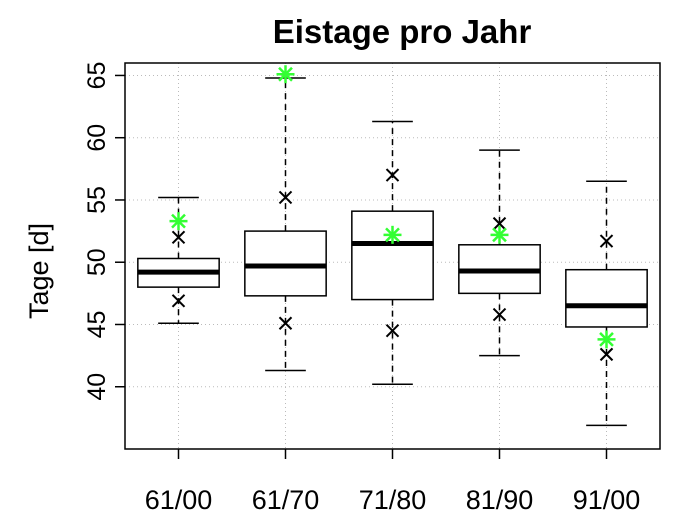 This screenshot has width=676, height=524. I want to click on y-tick-label: 45, so click(97, 325).